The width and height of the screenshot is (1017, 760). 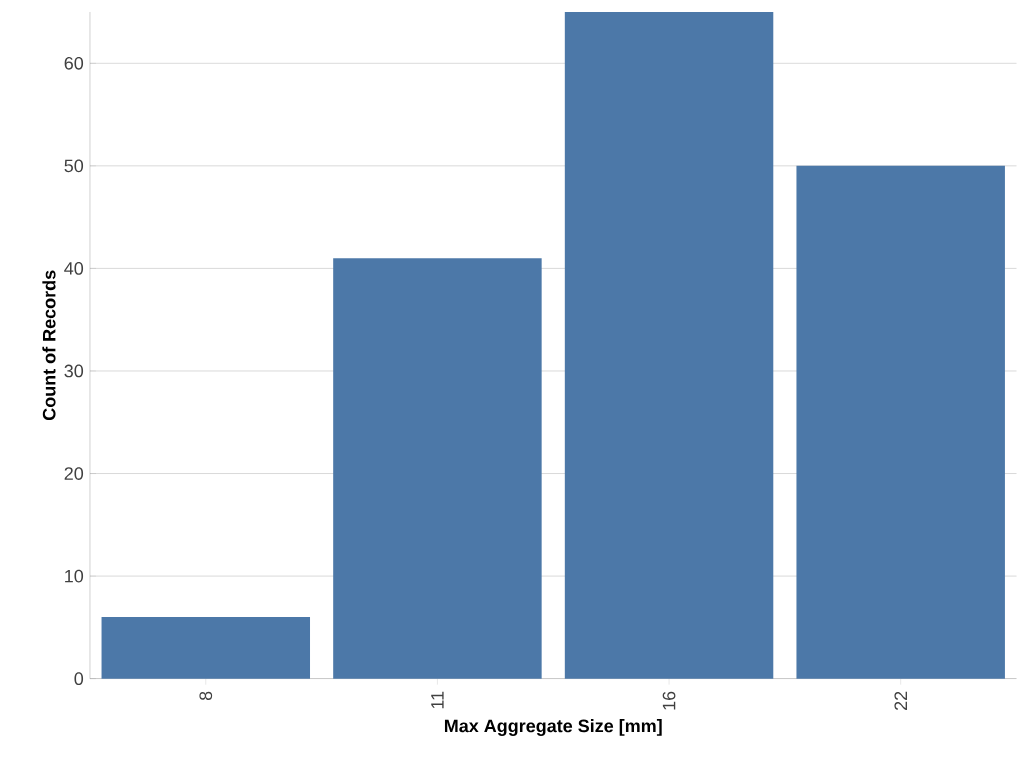 What do you see at coordinates (79, 679) in the screenshot?
I see `y-tick-label: 0` at bounding box center [79, 679].